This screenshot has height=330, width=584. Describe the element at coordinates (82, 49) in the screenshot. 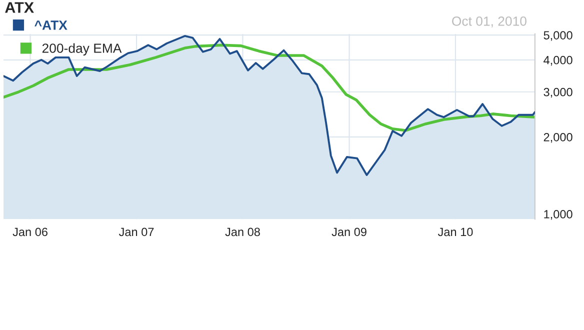

I see `legend-label: 200-day EMA` at that location.